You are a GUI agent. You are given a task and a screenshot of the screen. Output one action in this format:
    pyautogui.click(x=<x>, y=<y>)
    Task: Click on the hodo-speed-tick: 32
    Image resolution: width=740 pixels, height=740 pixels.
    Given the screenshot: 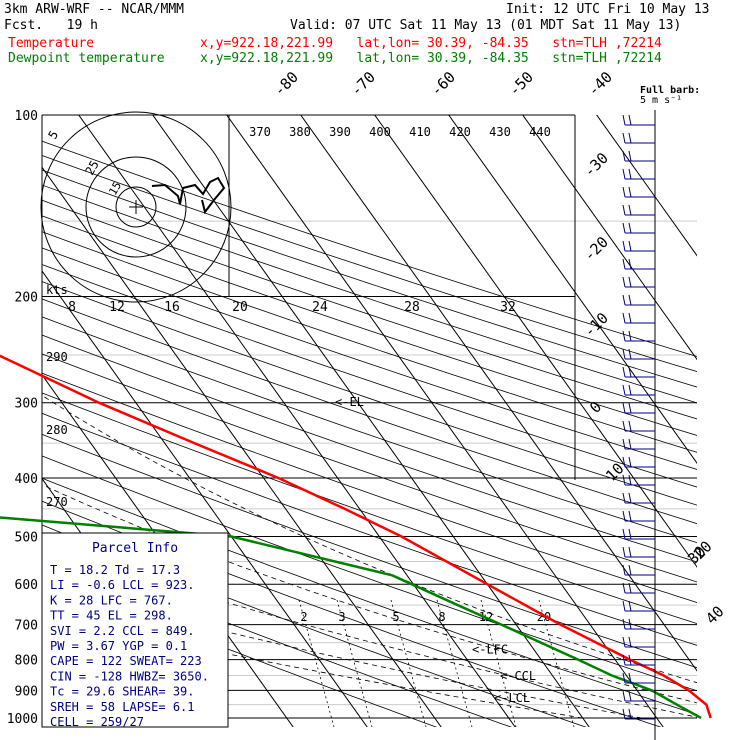 What is the action you would take?
    pyautogui.click(x=508, y=307)
    